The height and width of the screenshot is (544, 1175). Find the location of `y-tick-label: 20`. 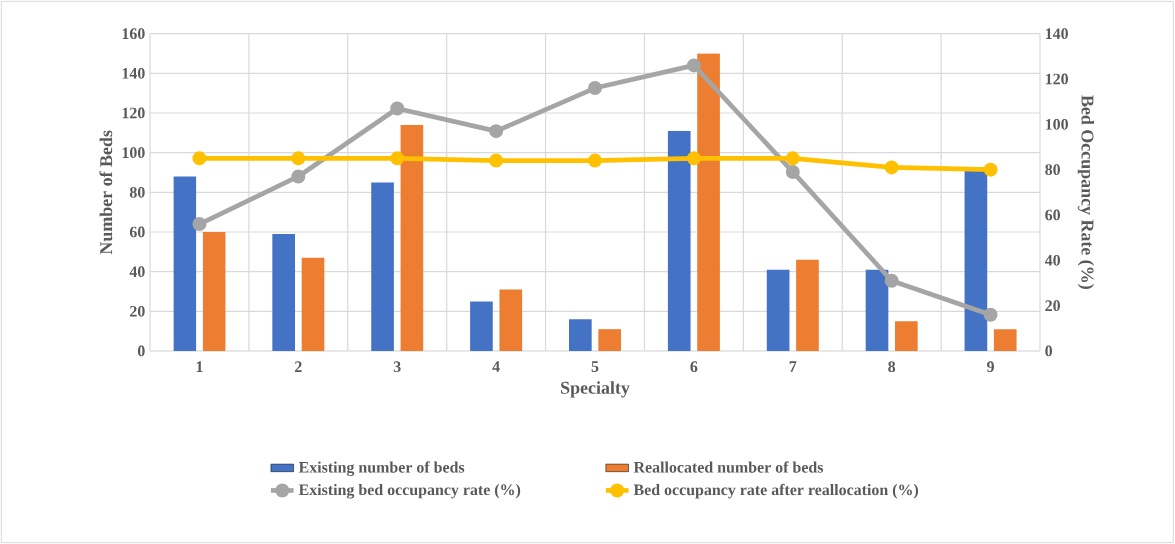

y-tick-label: 20 is located at coordinates (137, 311).